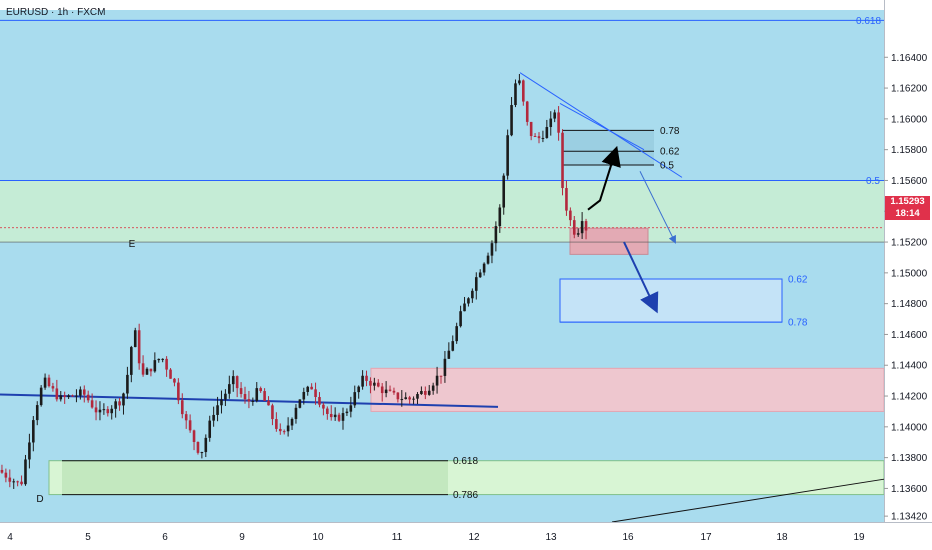 This screenshot has width=932, height=550. I want to click on y-tick-label: 1.16400, so click(909, 58).